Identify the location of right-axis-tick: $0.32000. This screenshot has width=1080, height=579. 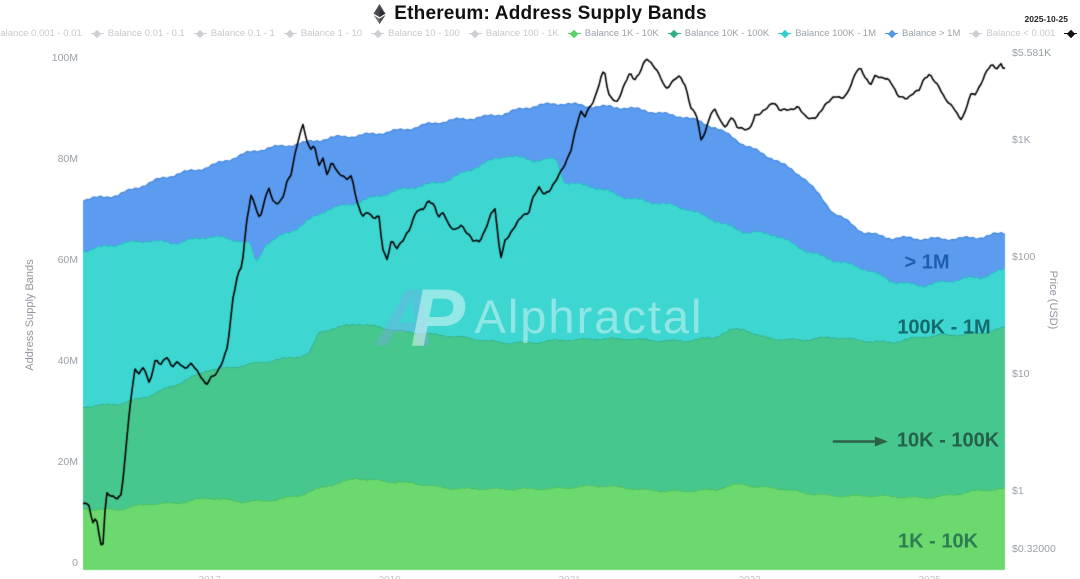
(1034, 548).